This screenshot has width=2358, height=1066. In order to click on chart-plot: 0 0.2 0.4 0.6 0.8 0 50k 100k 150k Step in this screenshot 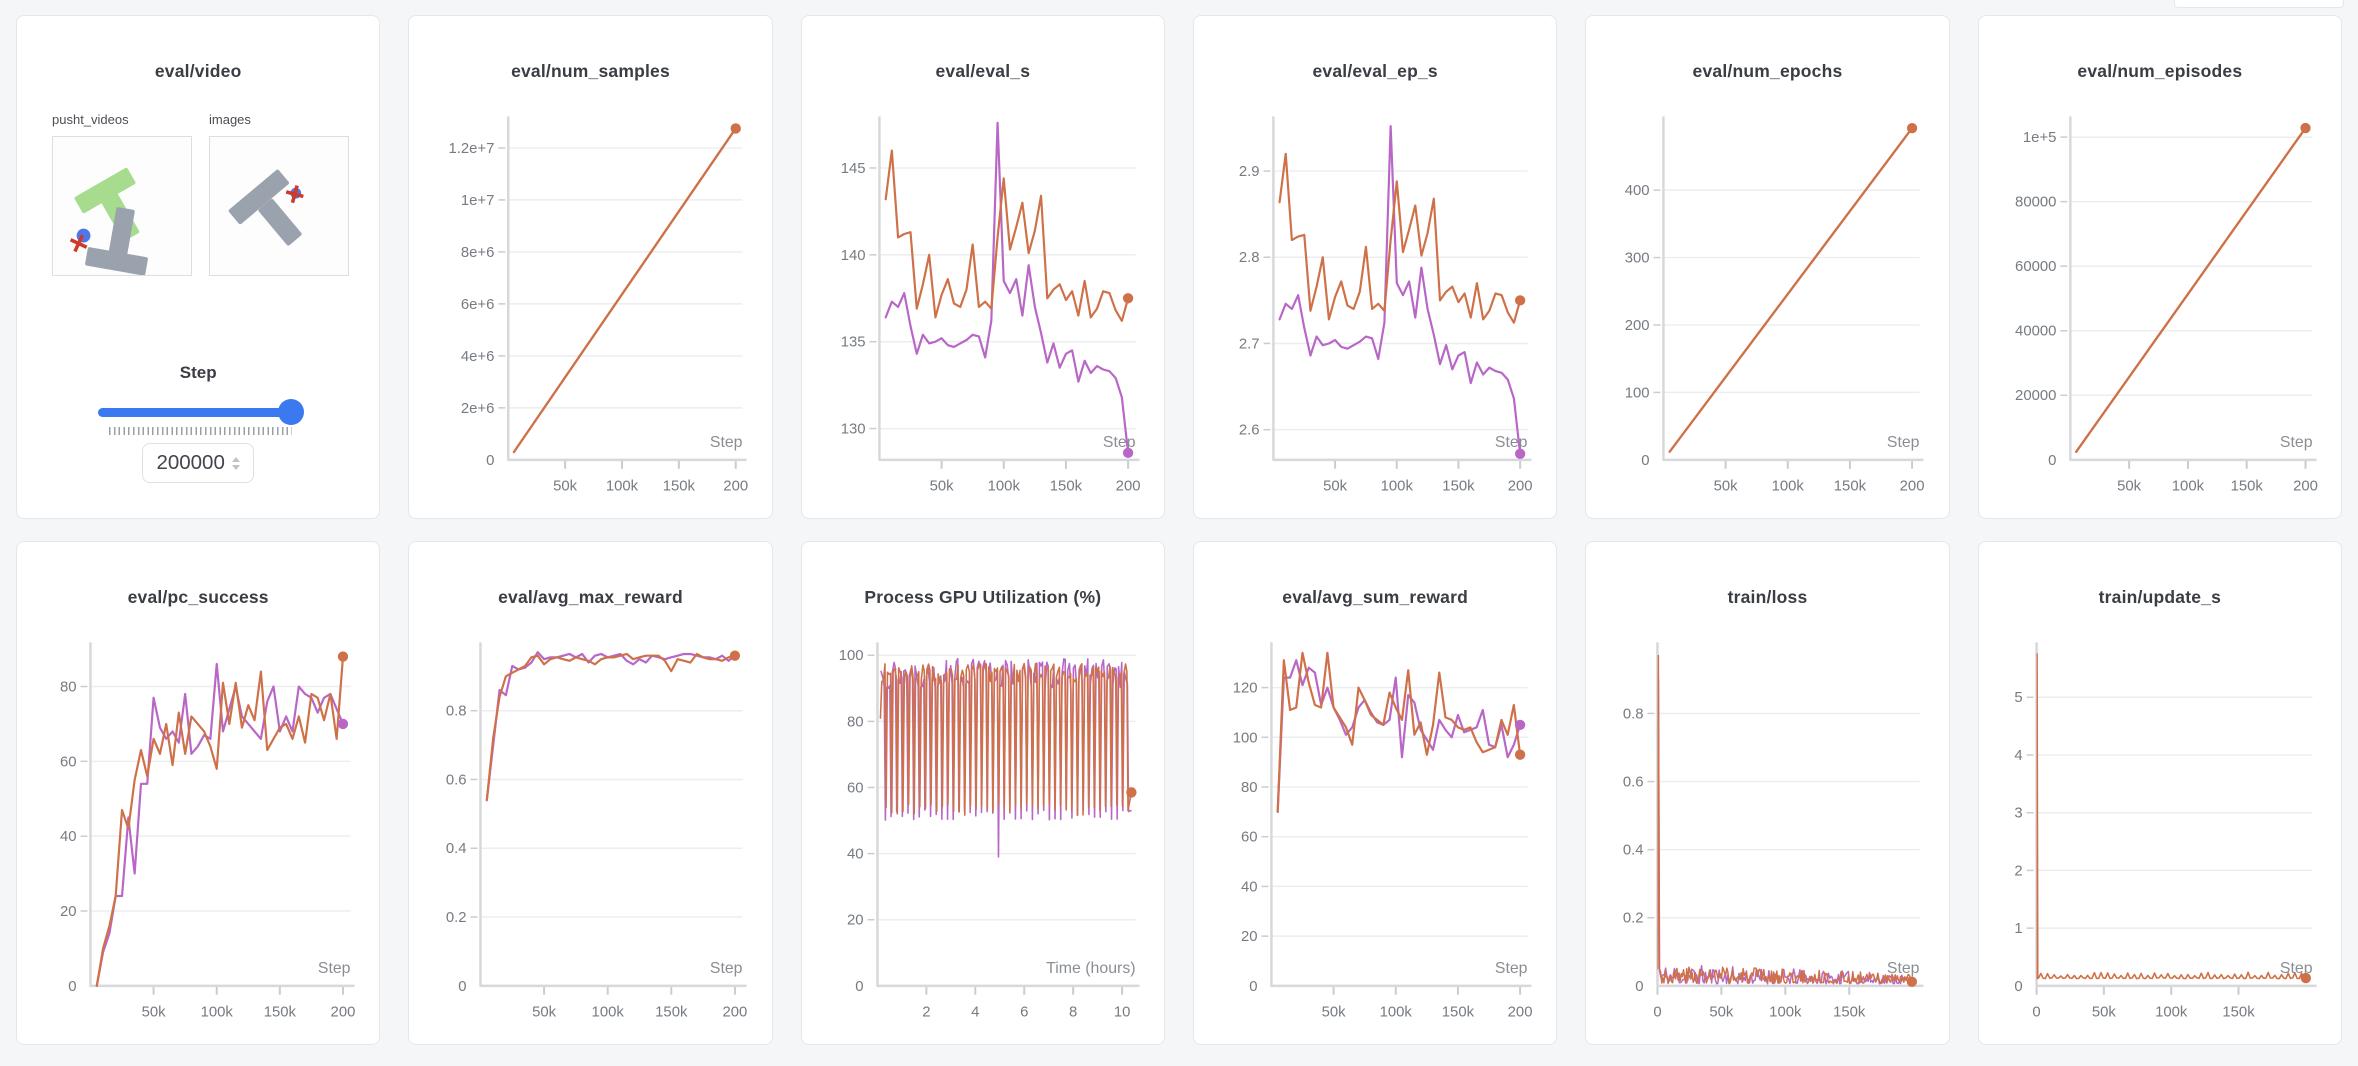, I will do `click(1767, 827)`.